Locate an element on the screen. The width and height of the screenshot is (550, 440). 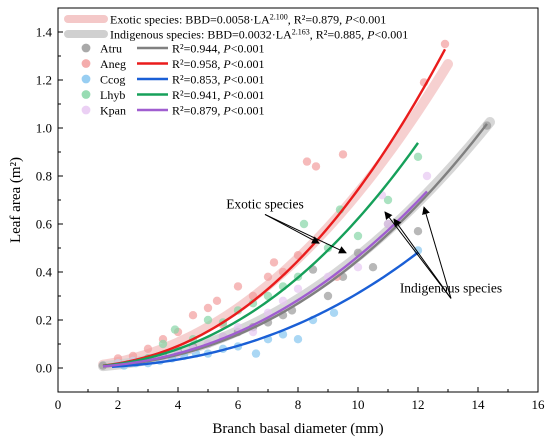
legend-marker-lhyb is located at coordinates (86, 94).